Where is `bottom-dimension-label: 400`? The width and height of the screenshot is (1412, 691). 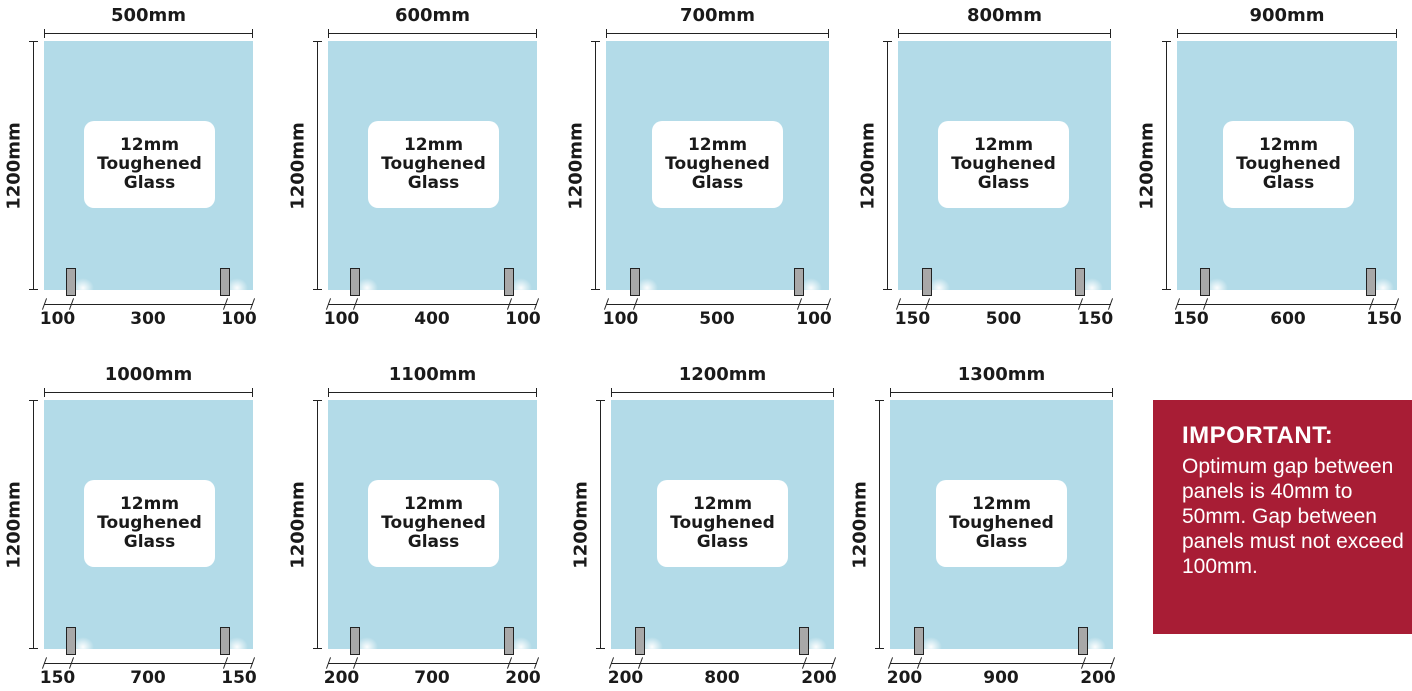 bottom-dimension-label: 400 is located at coordinates (432, 319).